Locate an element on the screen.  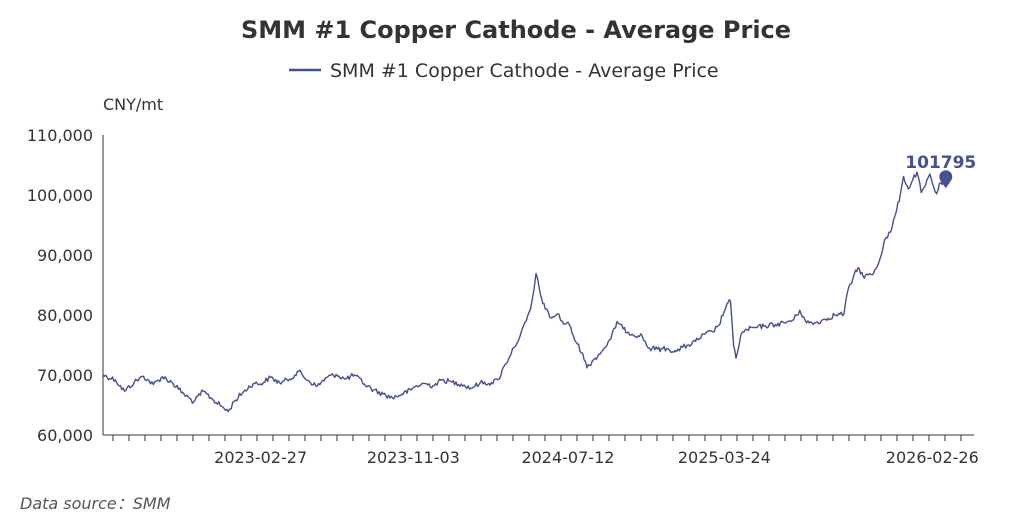
last-value-label: 101795 is located at coordinates (940, 163).